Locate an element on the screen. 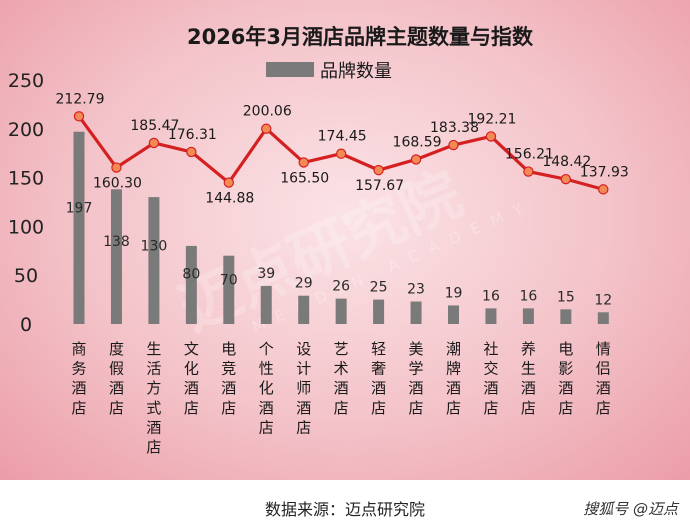 This screenshot has width=690, height=528. y-tick-label: 100 is located at coordinates (26, 227).